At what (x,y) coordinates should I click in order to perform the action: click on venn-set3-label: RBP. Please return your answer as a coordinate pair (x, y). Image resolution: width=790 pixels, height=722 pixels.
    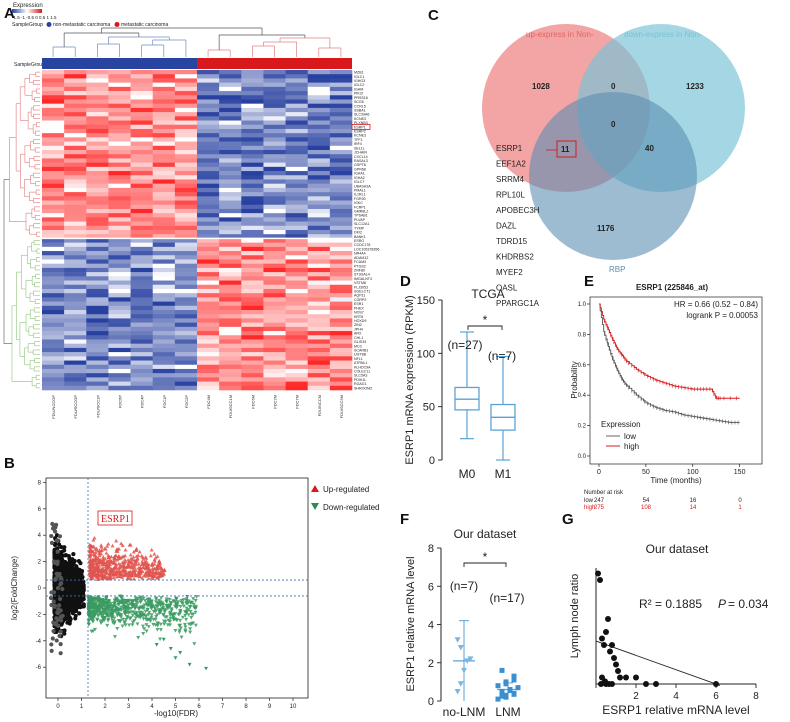
    Looking at the image, I should click on (617, 269).